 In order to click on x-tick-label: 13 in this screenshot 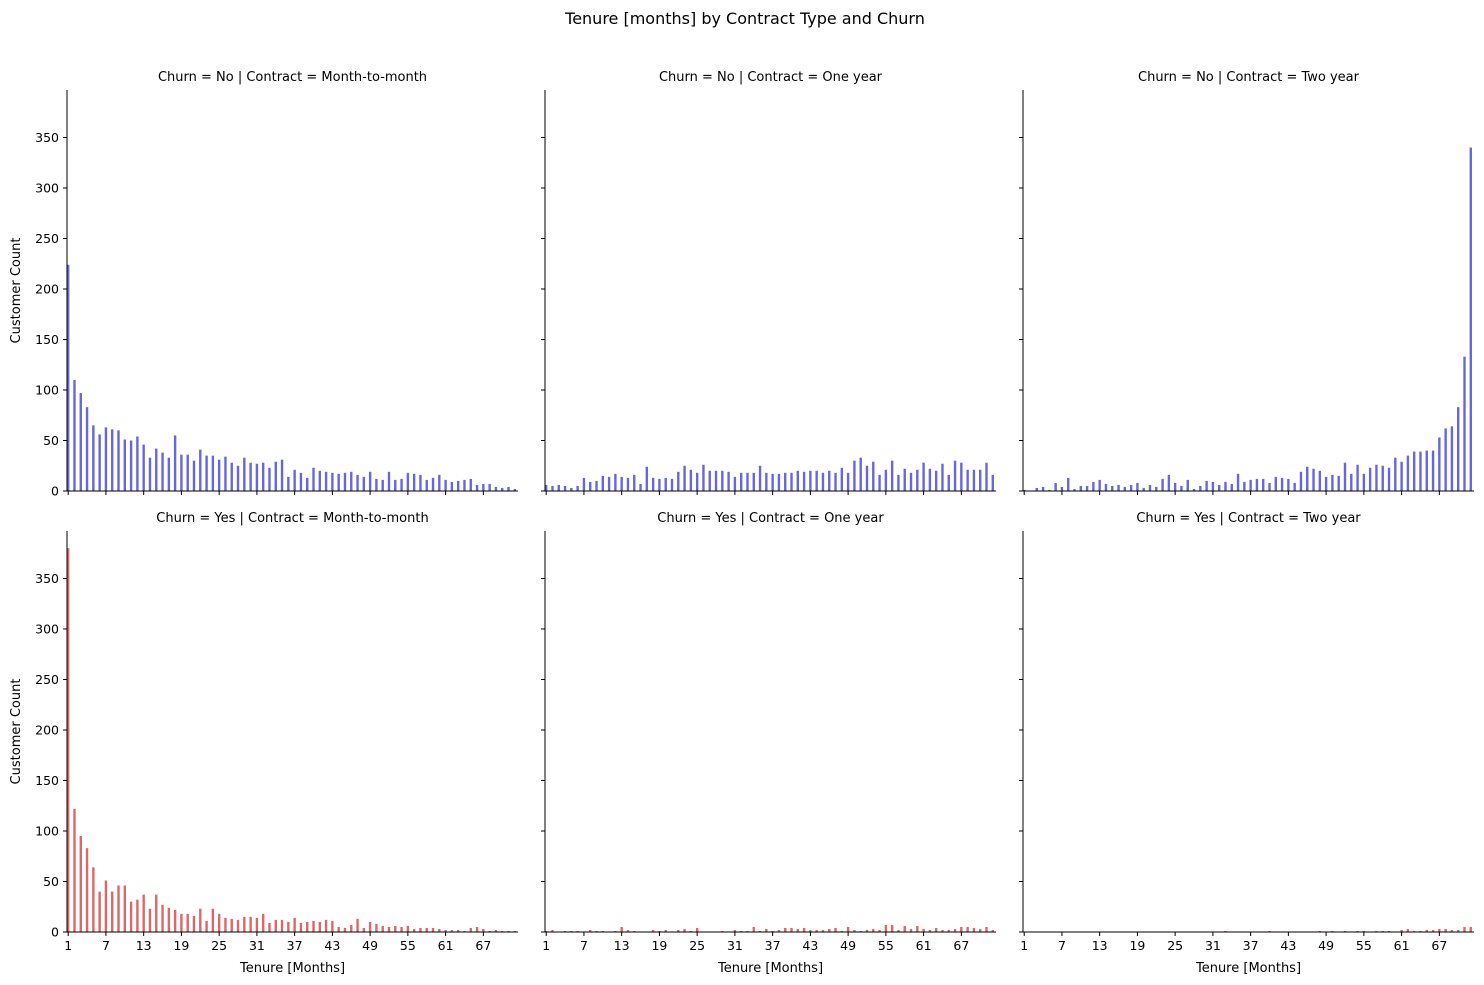, I will do `click(1100, 945)`.